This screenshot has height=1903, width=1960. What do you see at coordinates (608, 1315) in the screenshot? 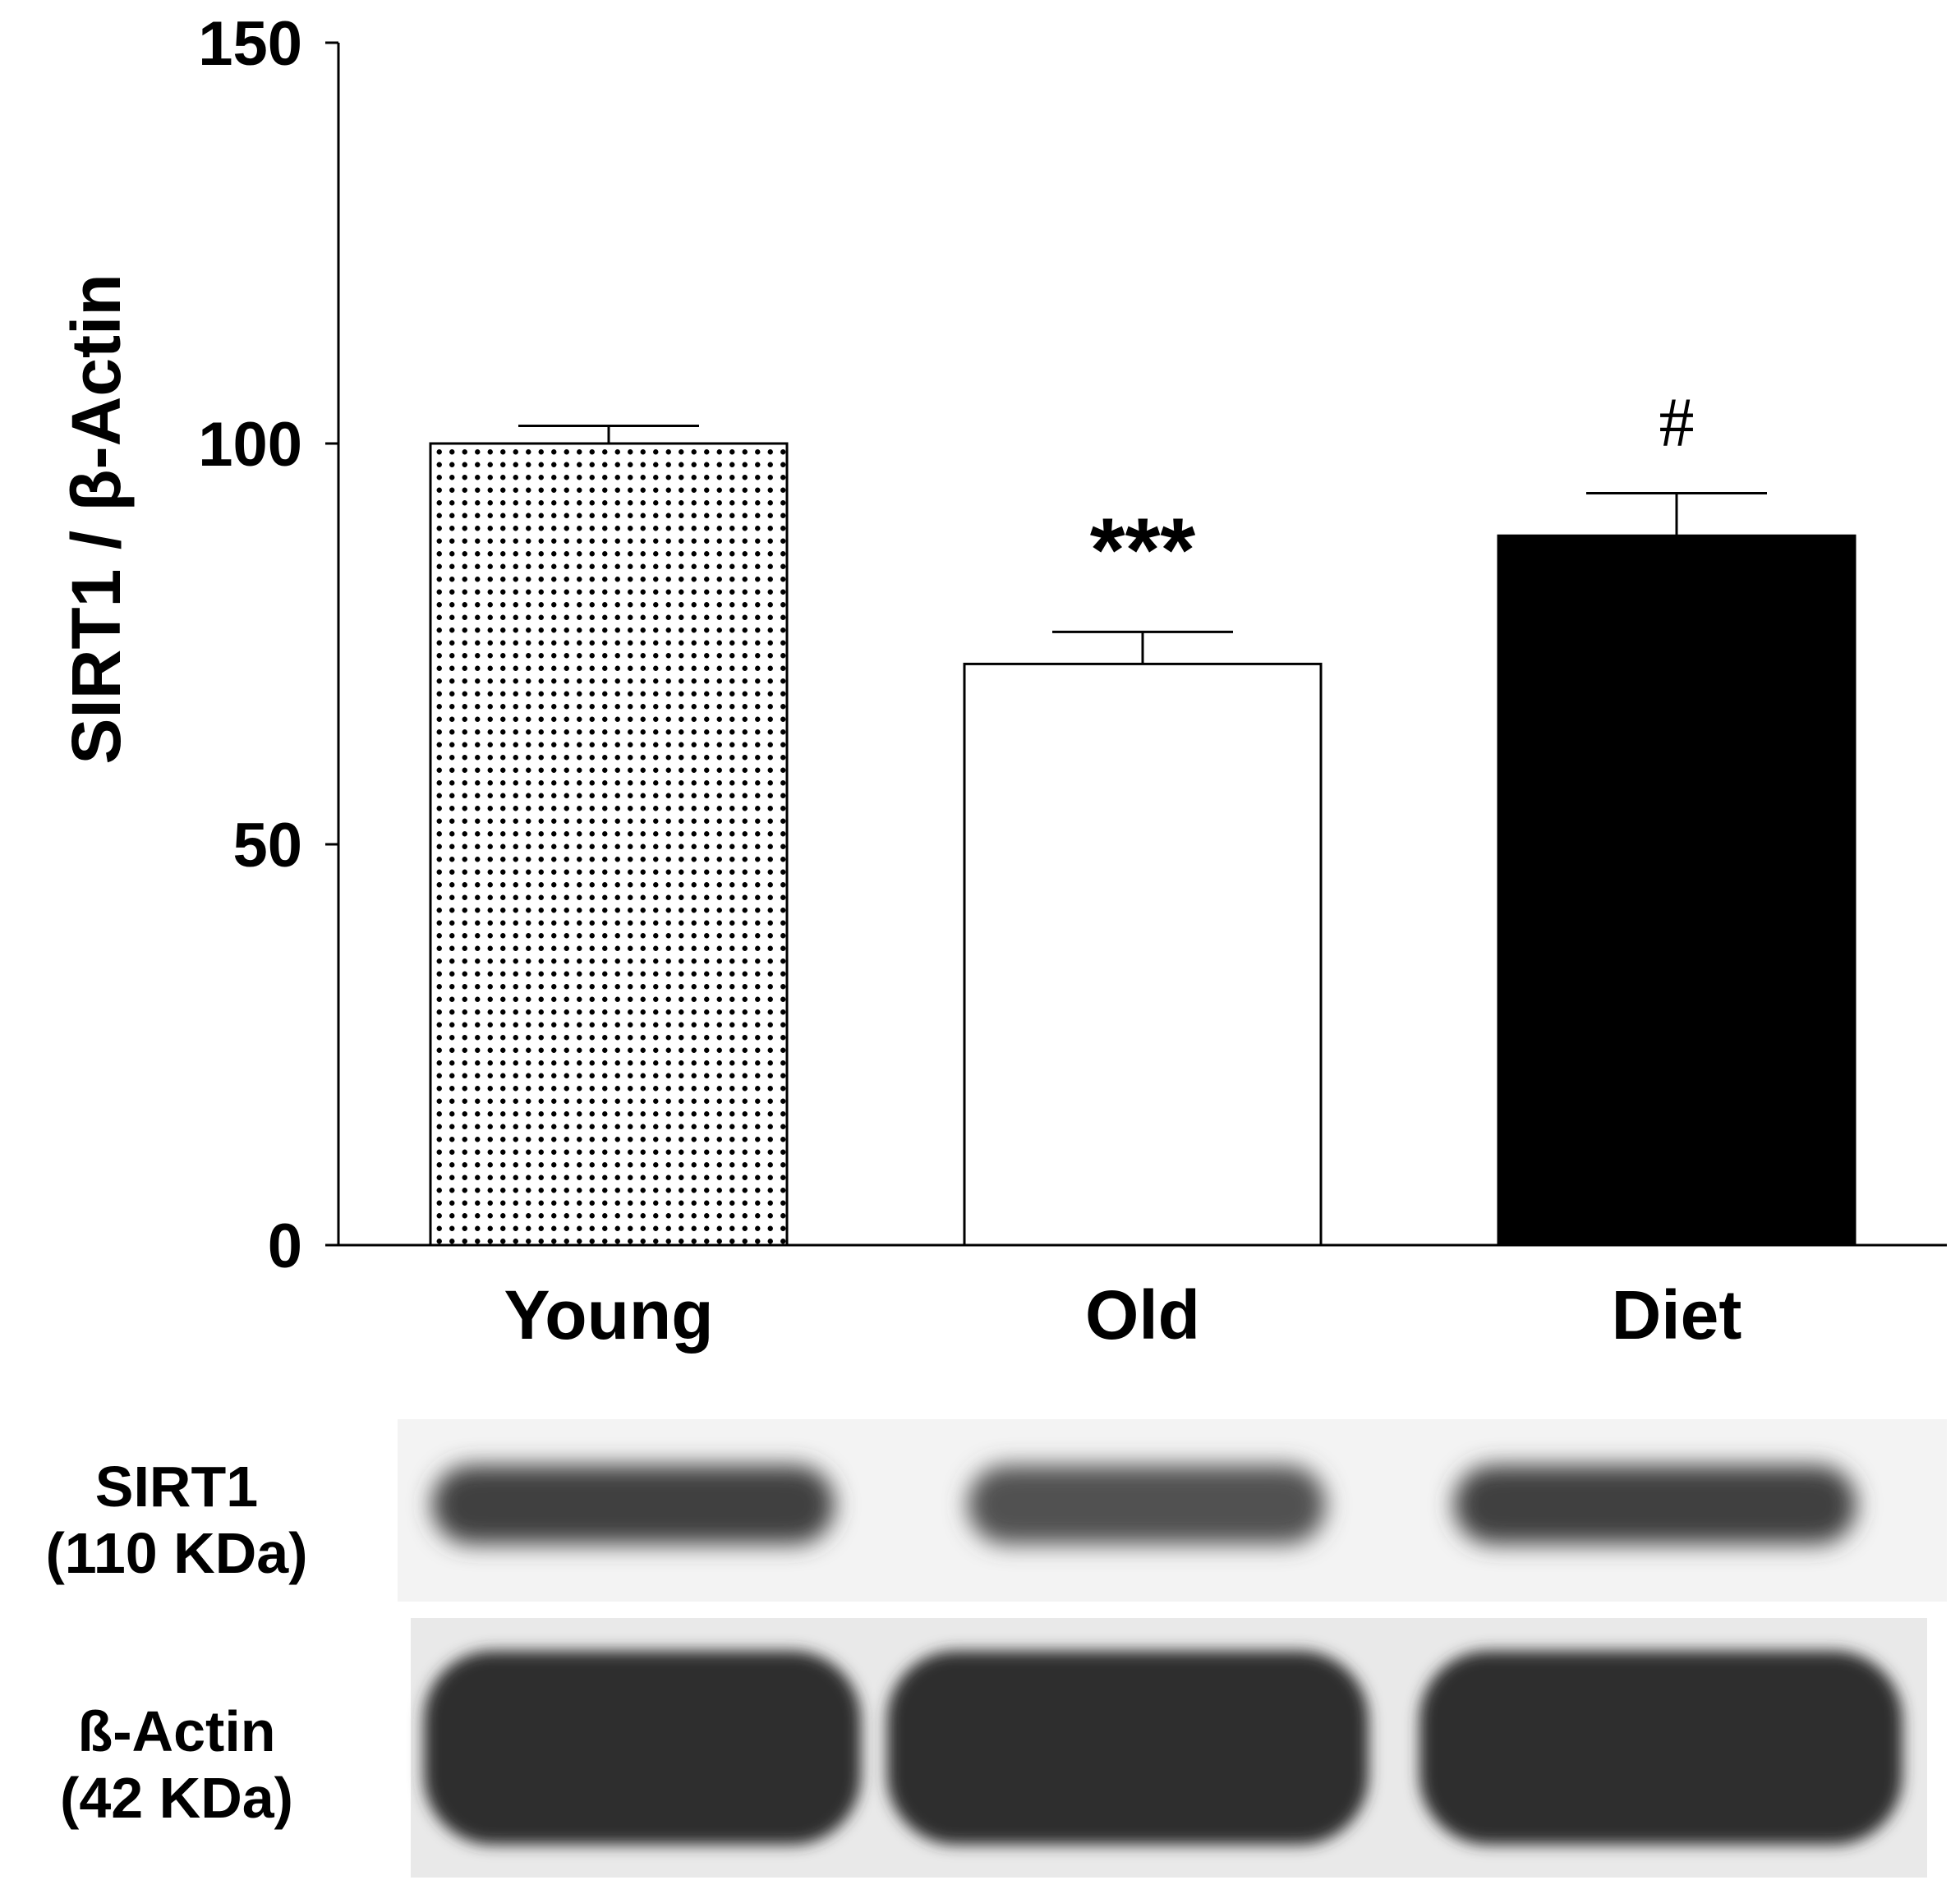
I see `x-tick-label: Young` at bounding box center [608, 1315].